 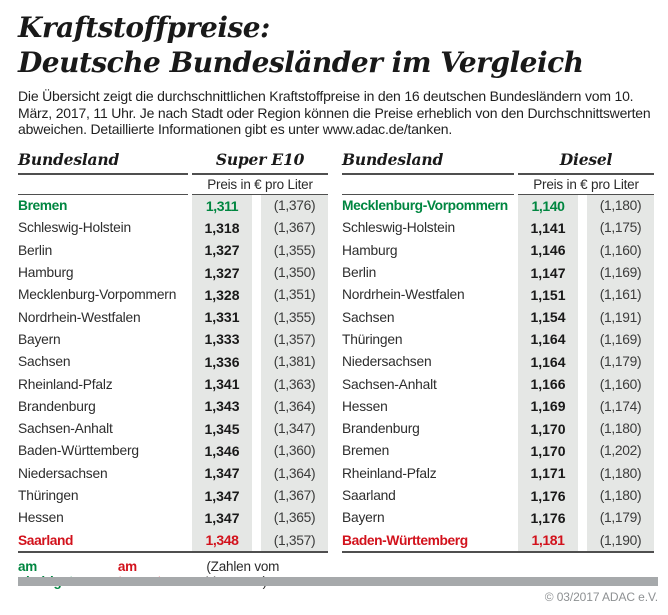 What do you see at coordinates (222, 339) in the screenshot?
I see `current-price: 1,333` at bounding box center [222, 339].